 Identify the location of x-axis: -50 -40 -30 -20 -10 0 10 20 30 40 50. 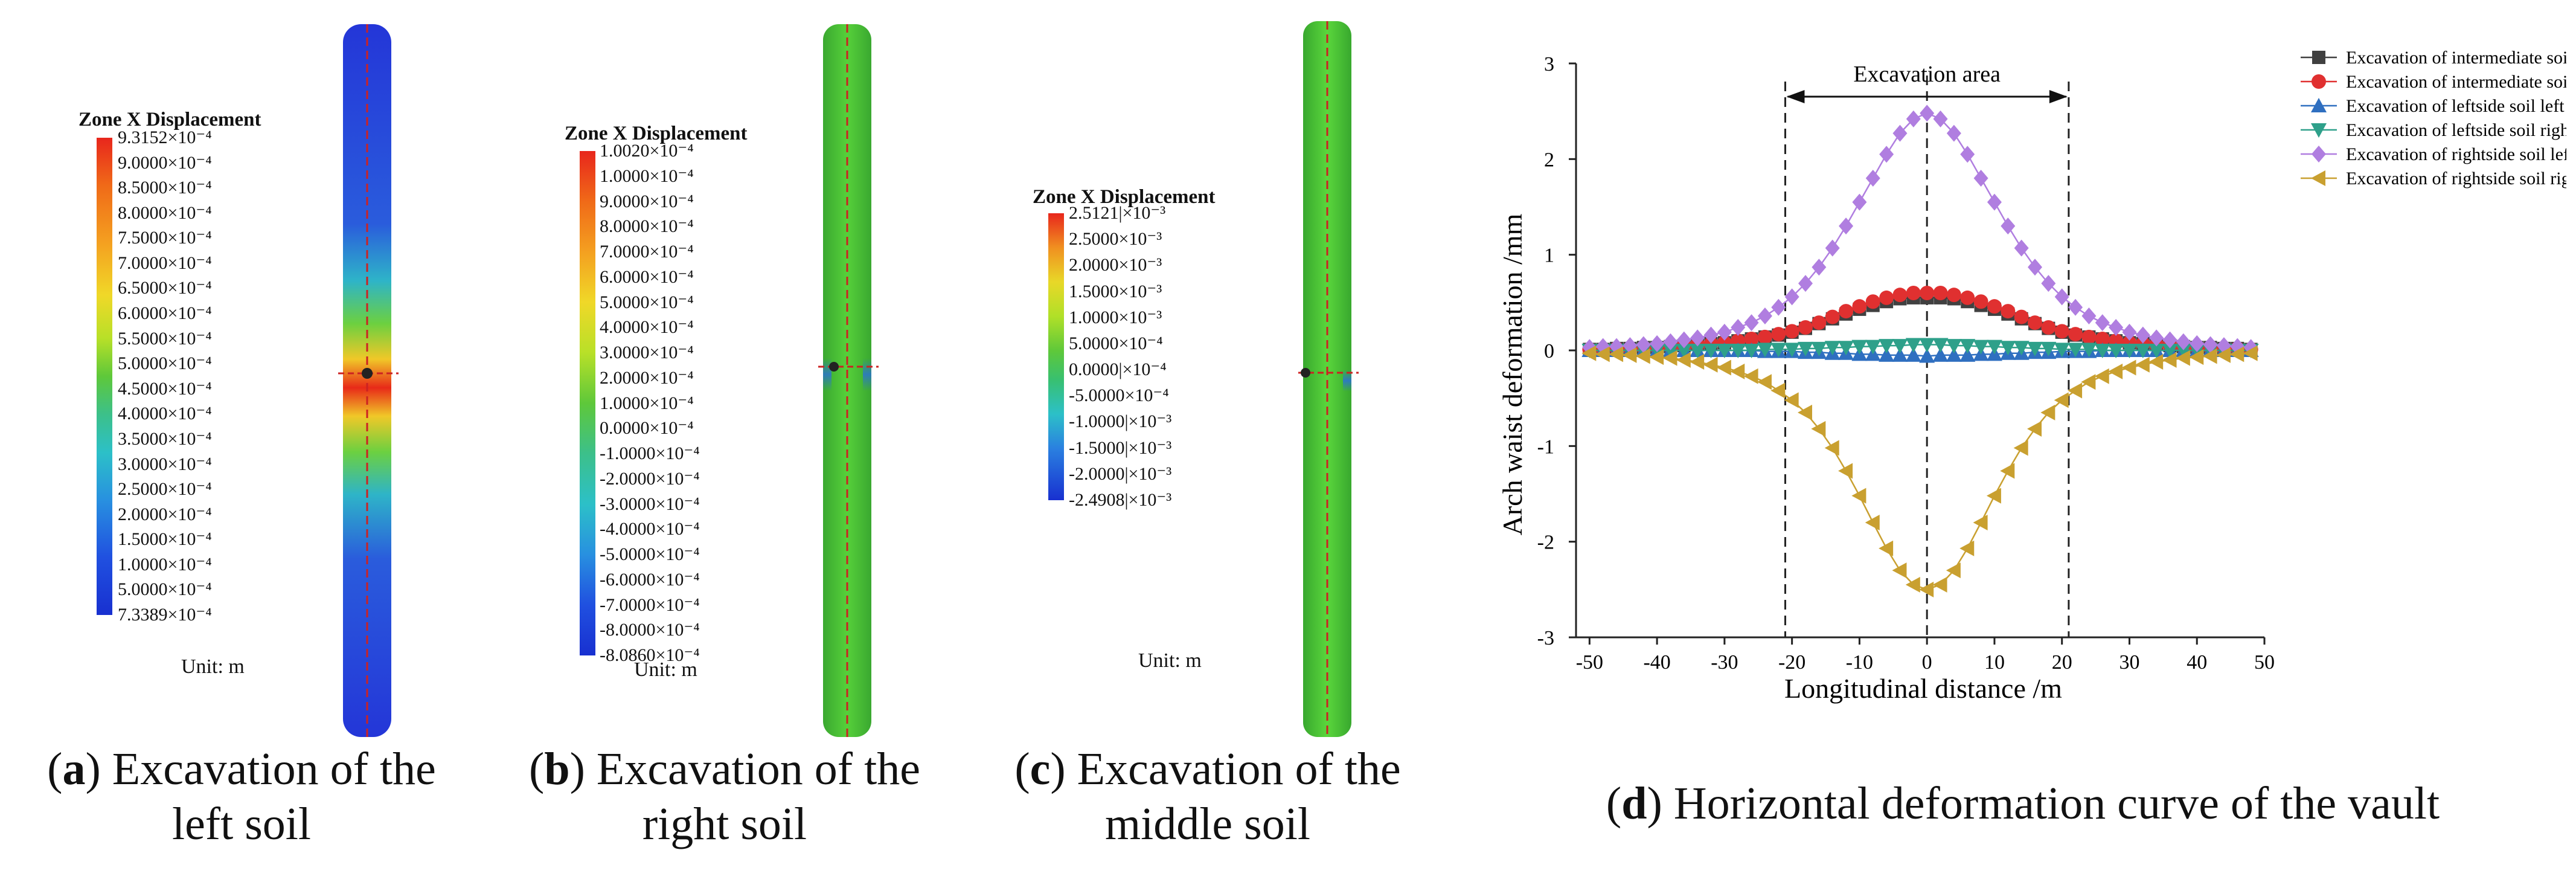
(1925, 655).